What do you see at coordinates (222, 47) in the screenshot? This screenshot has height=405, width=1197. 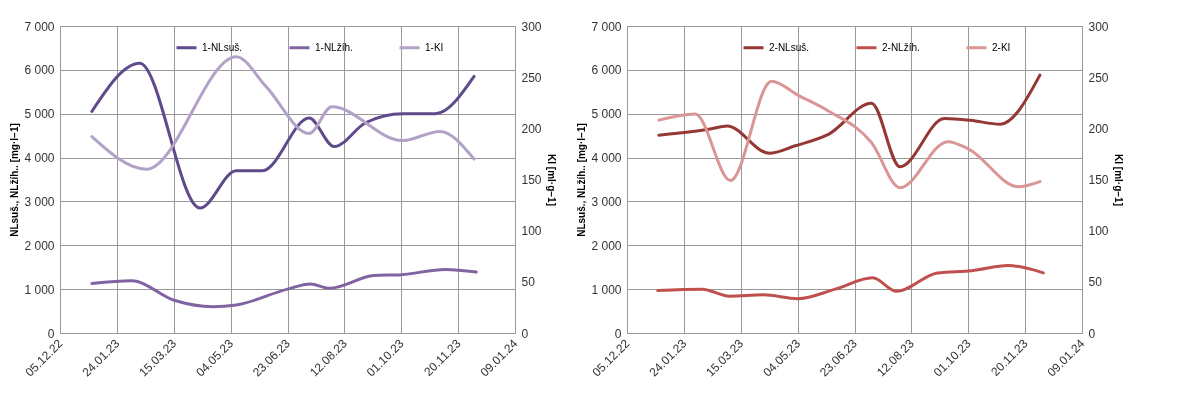 I see `legend-label: 1-NLsuš.` at bounding box center [222, 47].